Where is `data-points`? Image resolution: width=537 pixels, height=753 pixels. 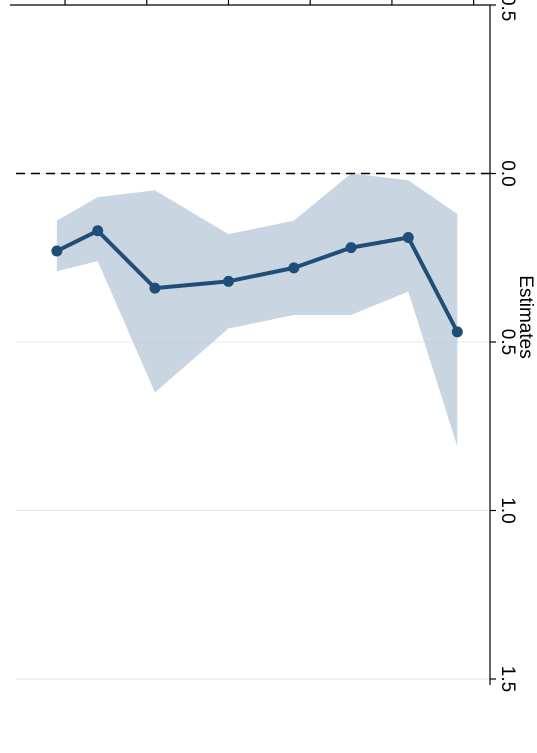
data-points is located at coordinates (257, 281).